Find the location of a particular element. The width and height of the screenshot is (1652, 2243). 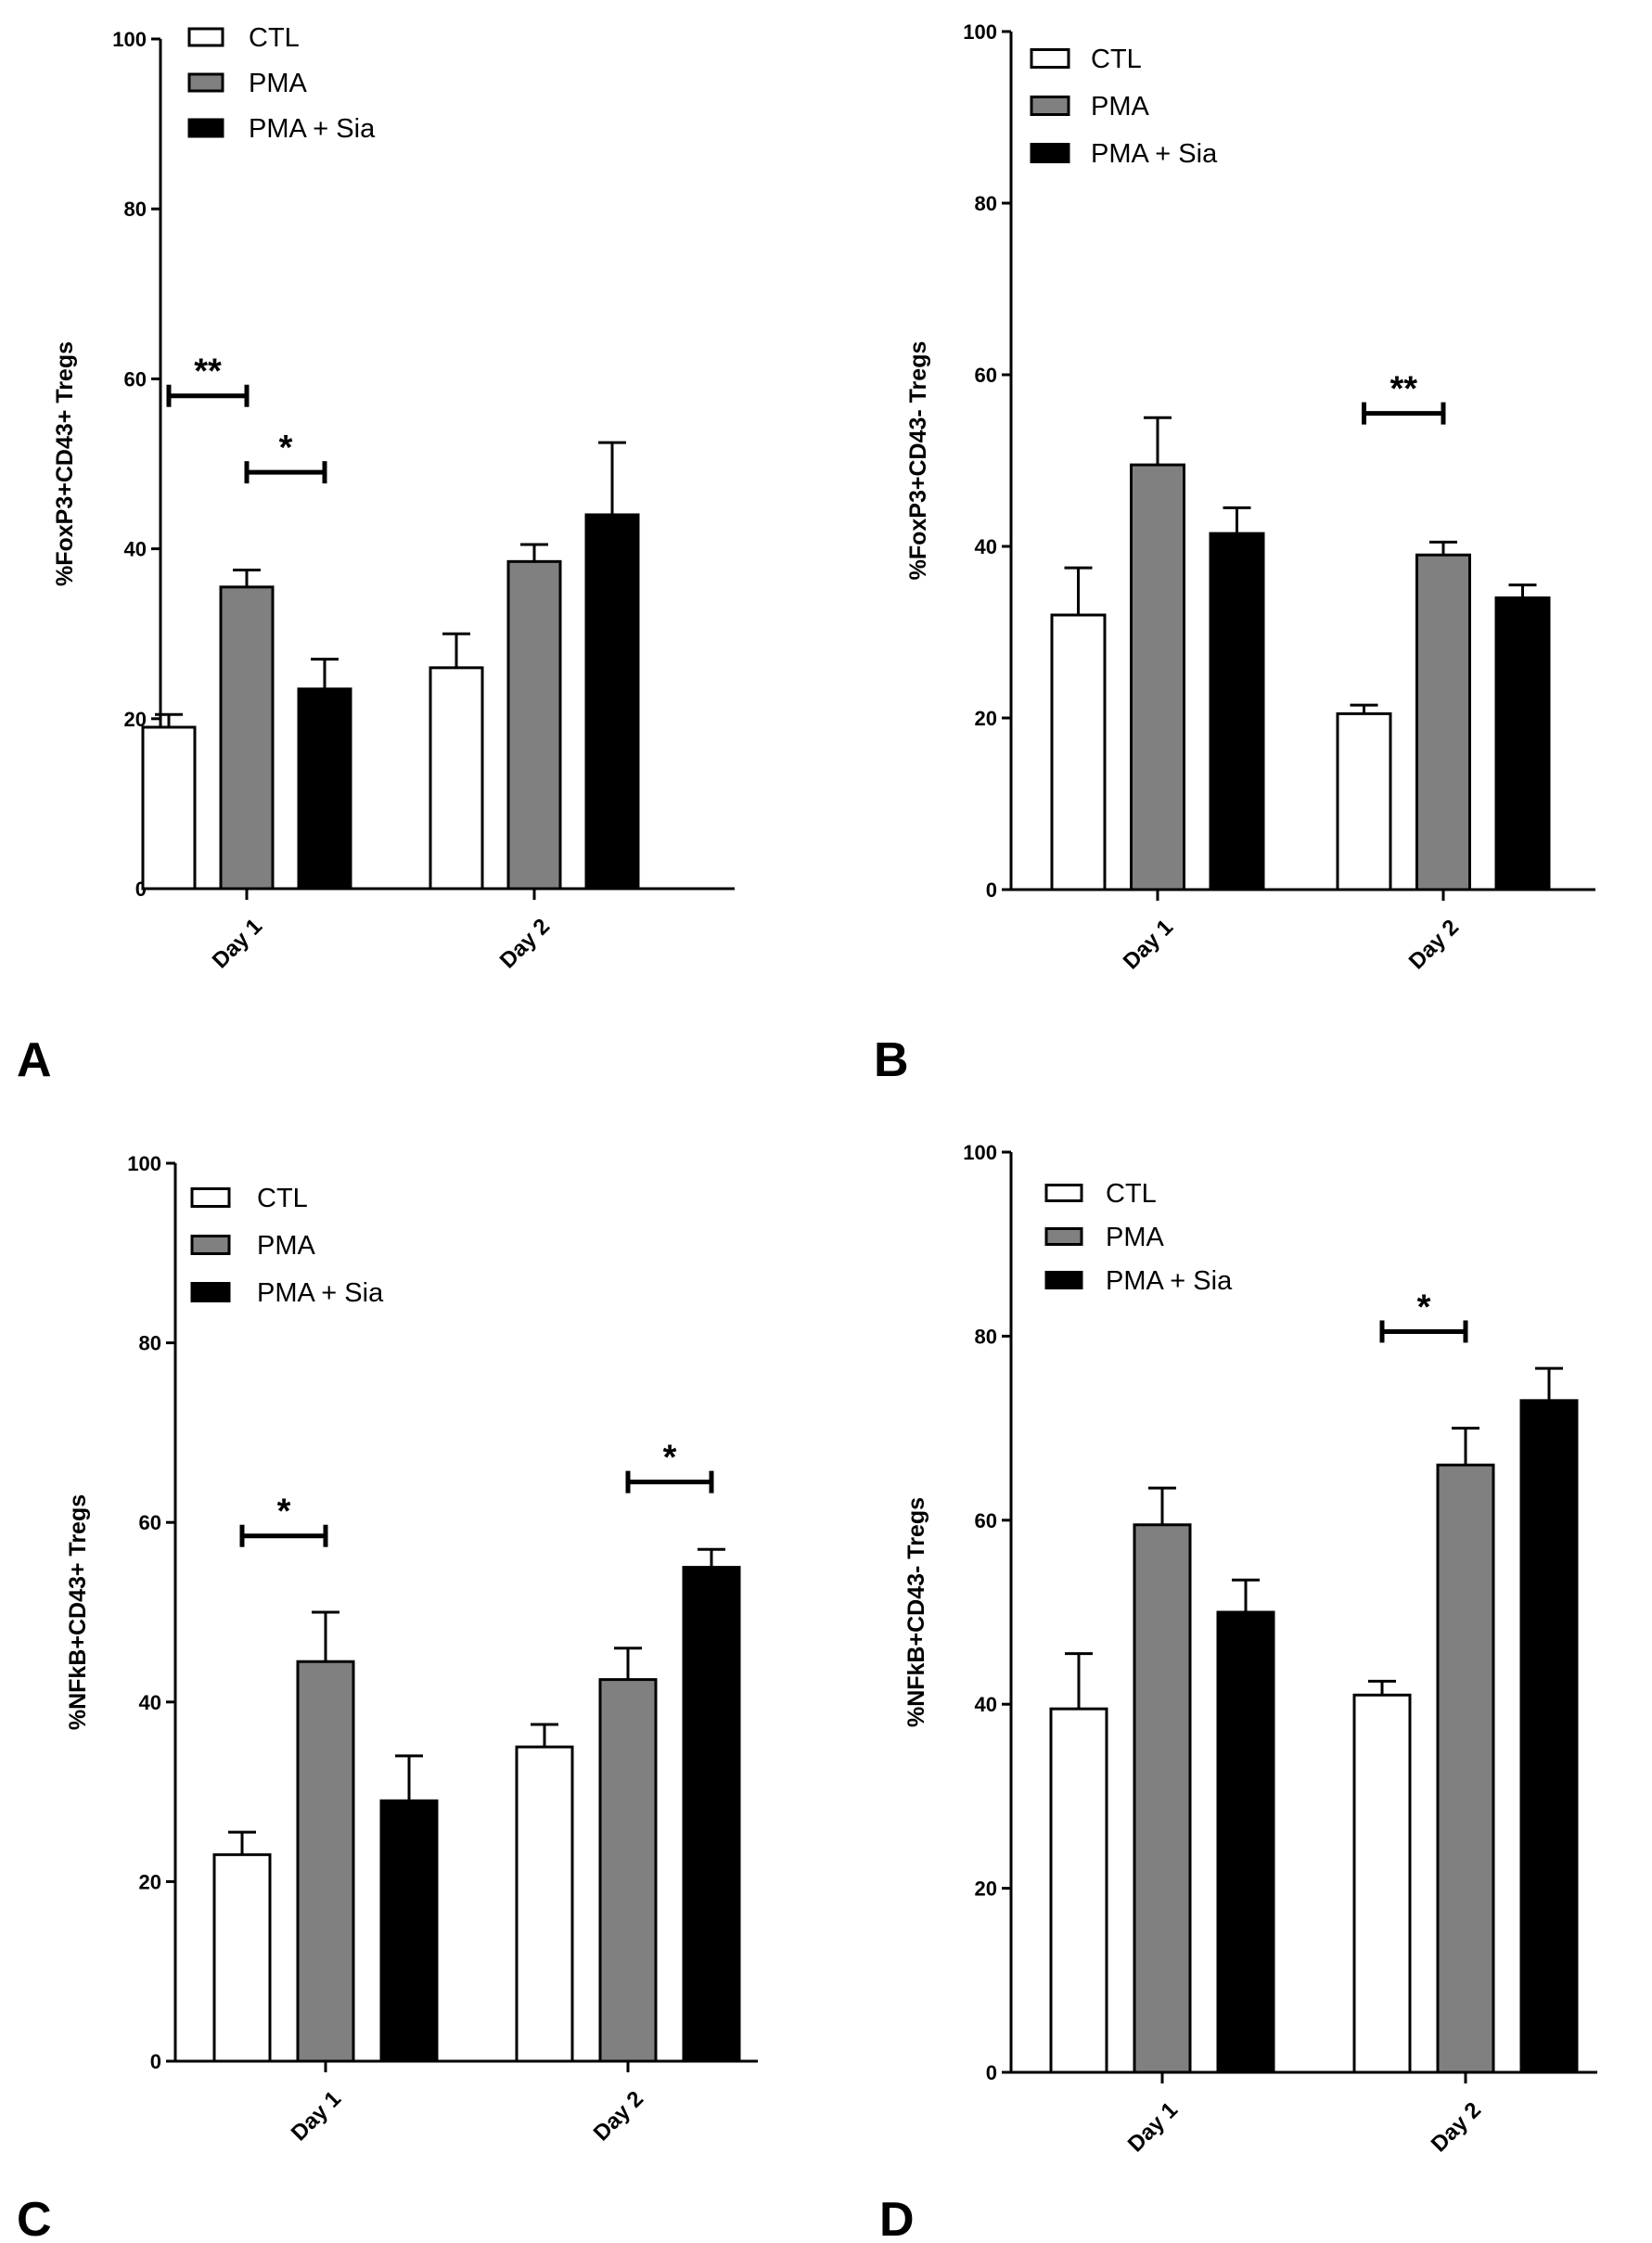

panel-letter: C is located at coordinates (34, 2218).